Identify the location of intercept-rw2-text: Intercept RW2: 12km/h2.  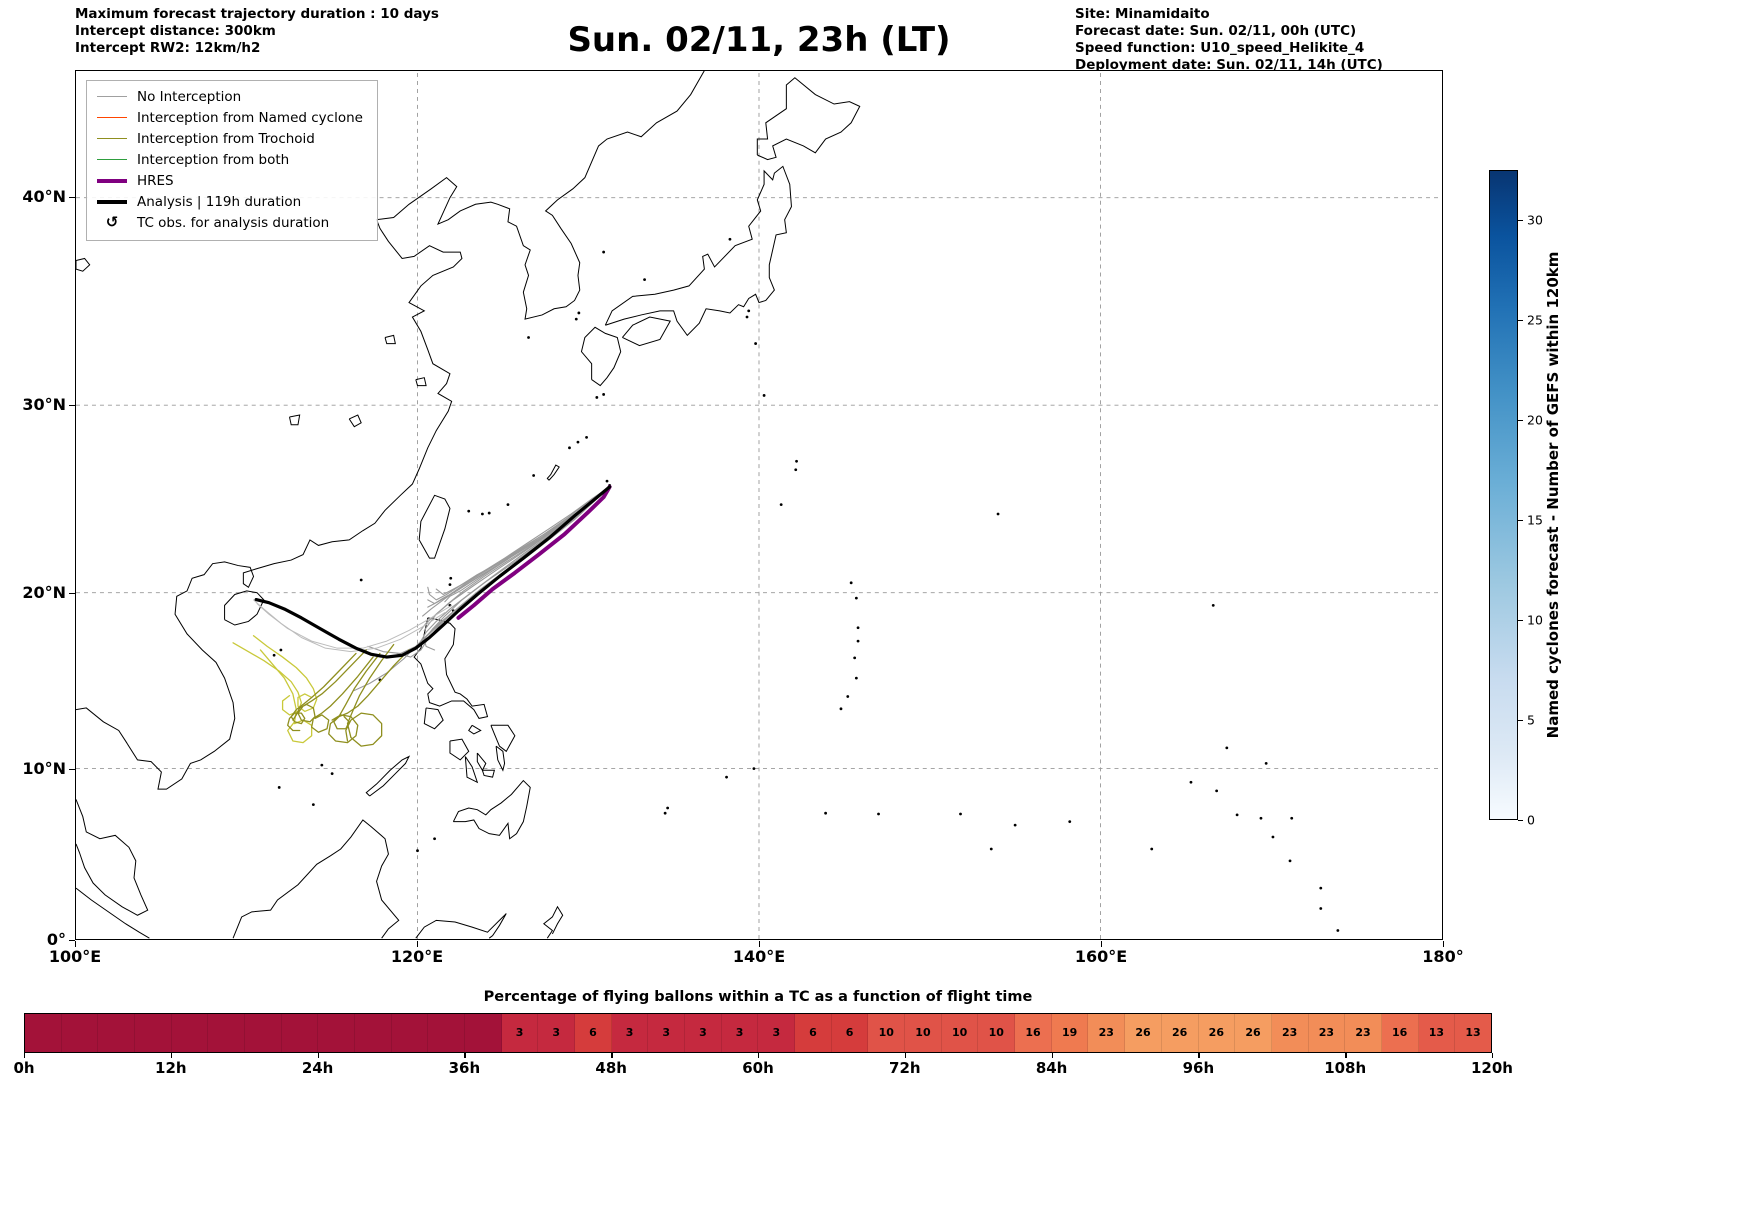
(168, 48).